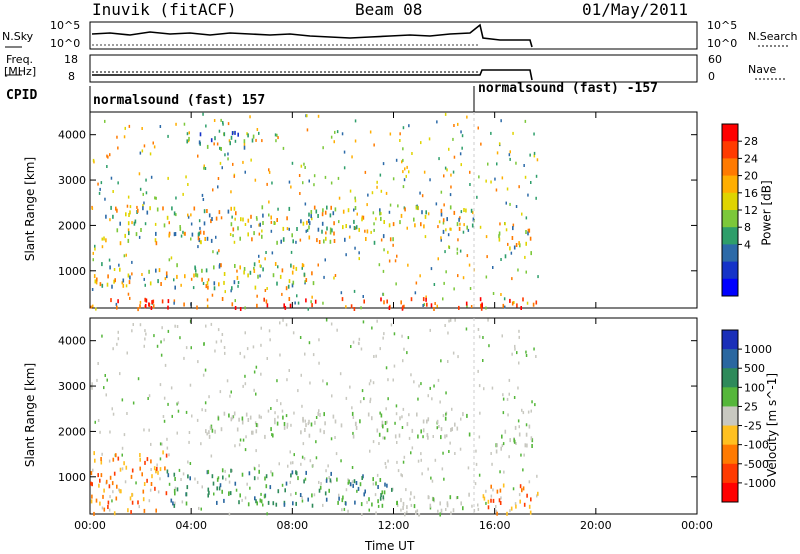 This screenshot has width=800, height=554. What do you see at coordinates (730, 270) in the screenshot?
I see `colorbar-swatch` at bounding box center [730, 270].